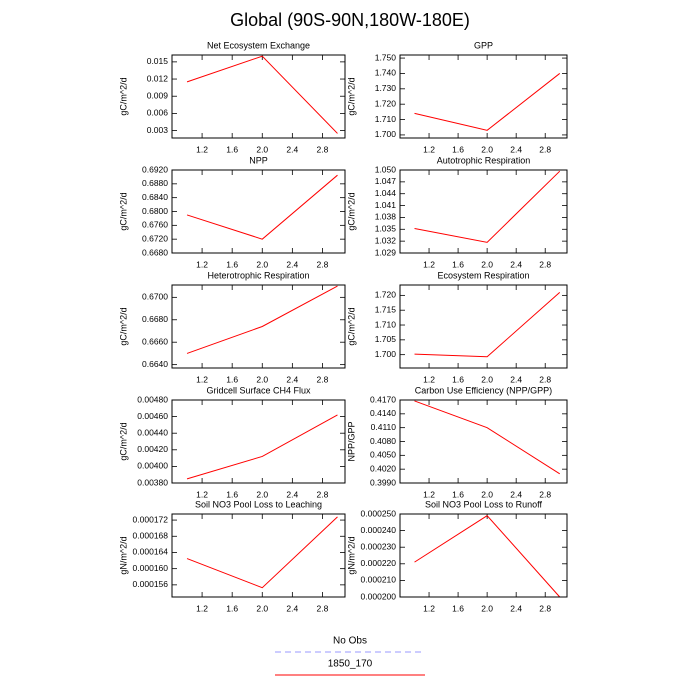 This screenshot has height=700, width=700. I want to click on y-tick-label: 0.000156, so click(151, 584).